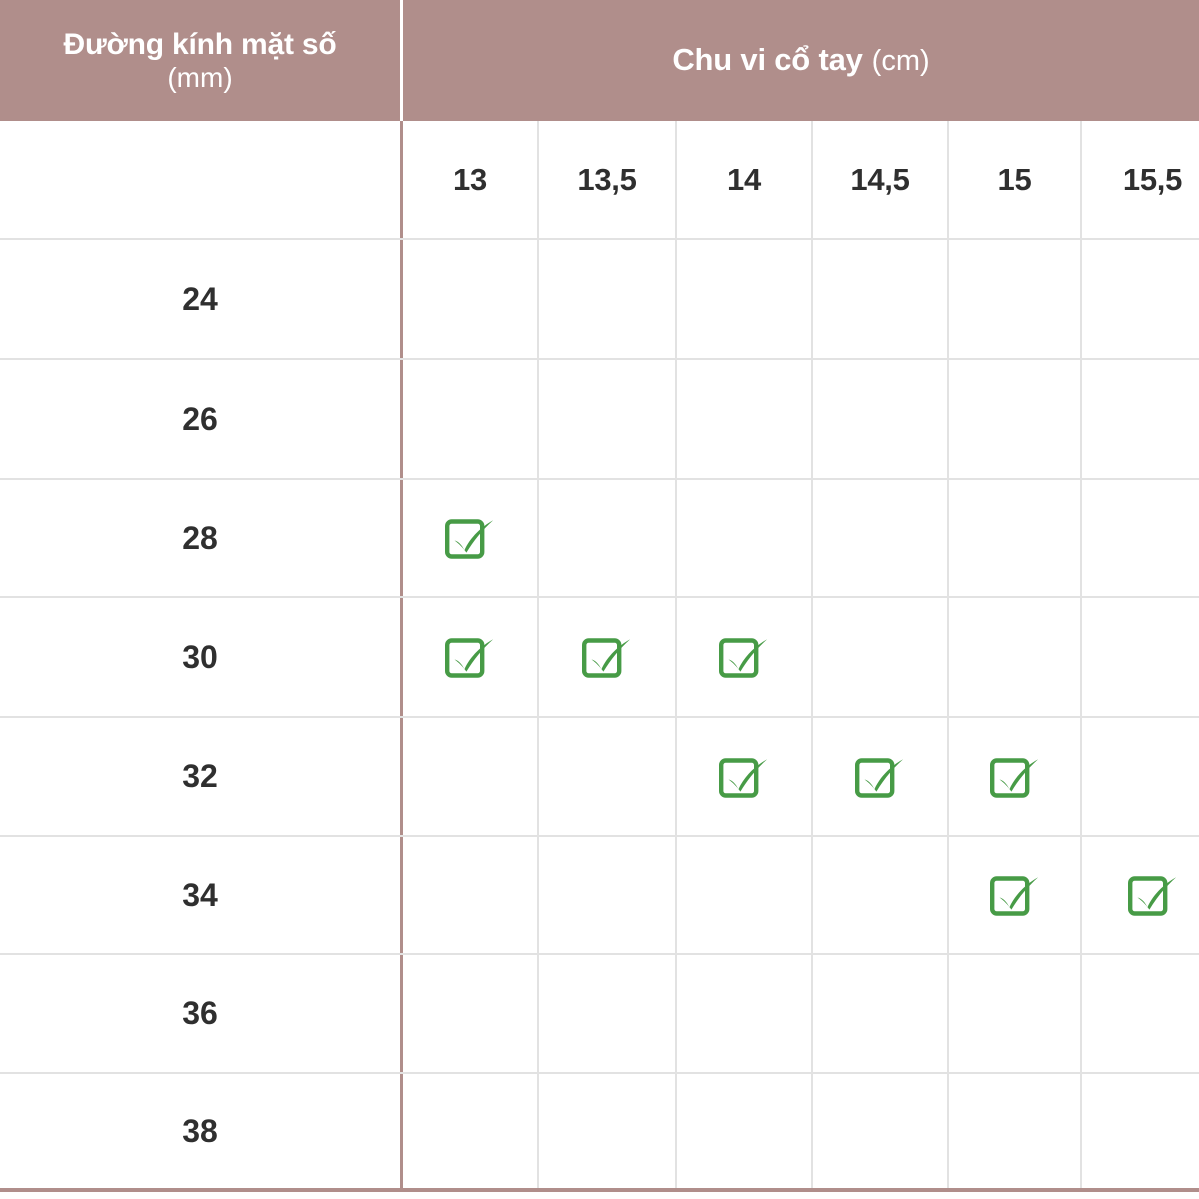 The image size is (1199, 1199). I want to click on table-row: 24, so click(599, 300).